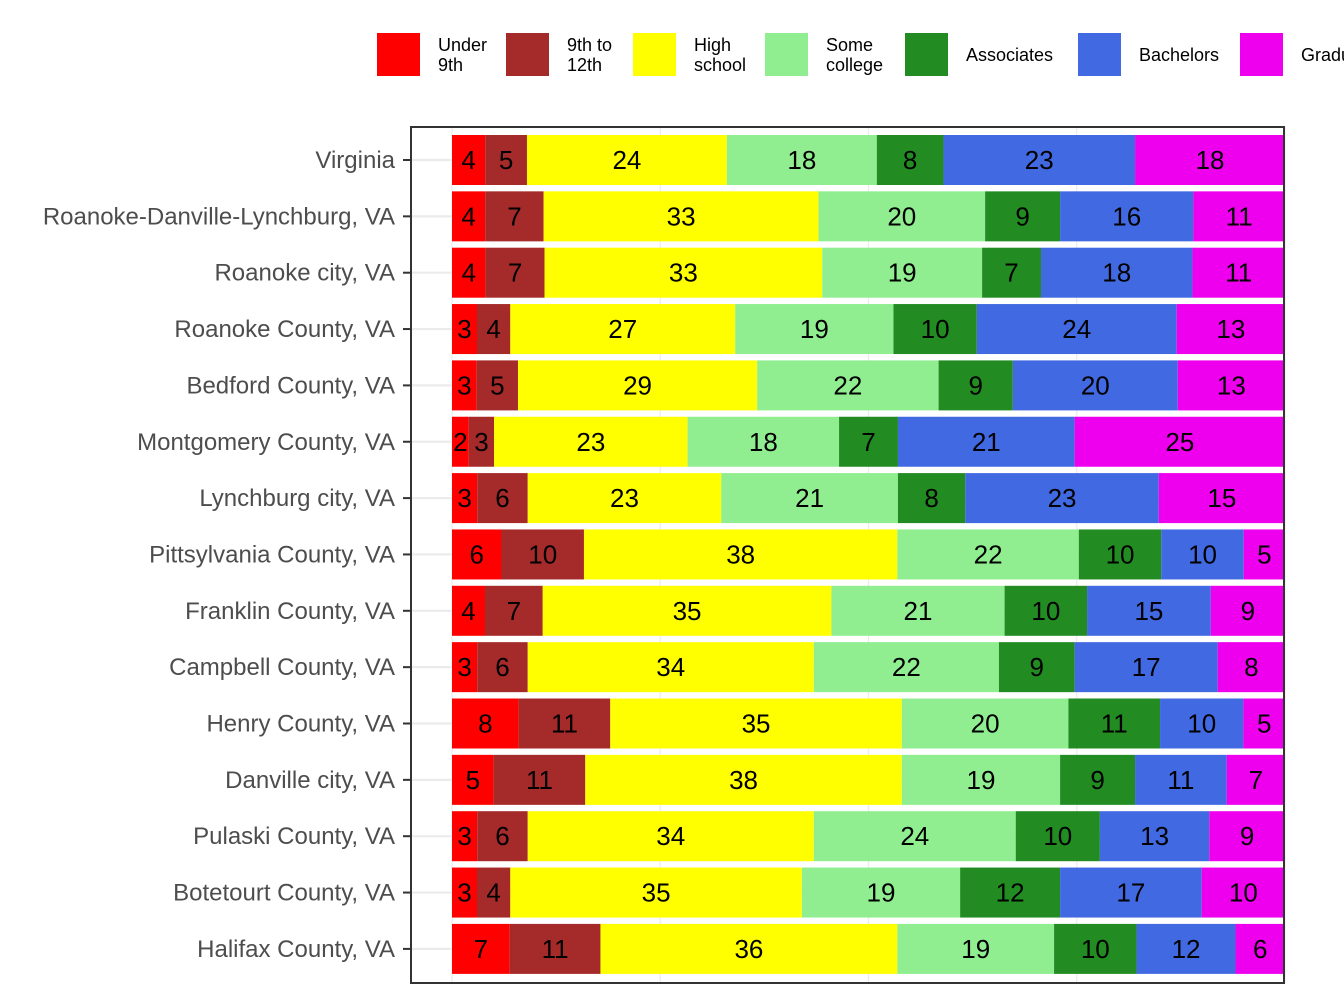 The width and height of the screenshot is (1344, 1008). I want to click on data-label: 35, so click(656, 893).